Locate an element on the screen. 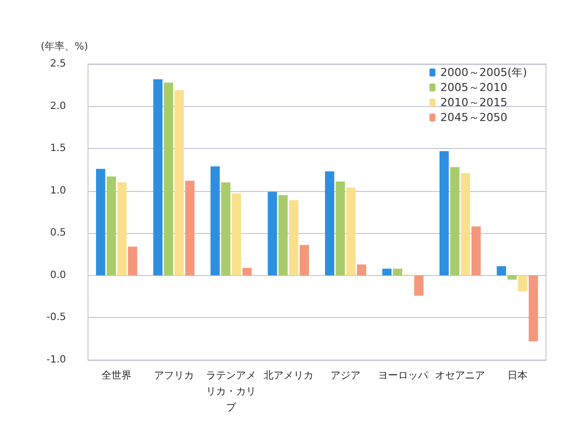 The width and height of the screenshot is (572, 434). y-tick-label: 0.0 is located at coordinates (58, 275).